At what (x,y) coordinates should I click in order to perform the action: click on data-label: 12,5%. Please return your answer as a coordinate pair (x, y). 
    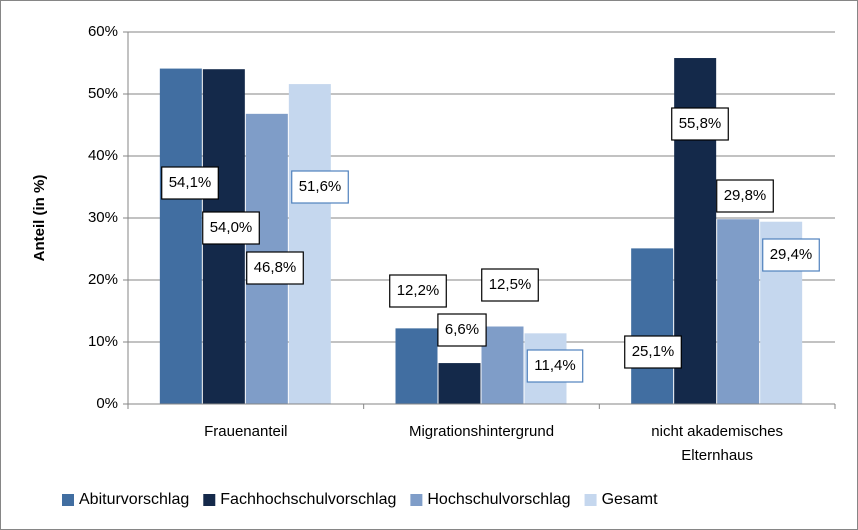
    Looking at the image, I should click on (510, 284).